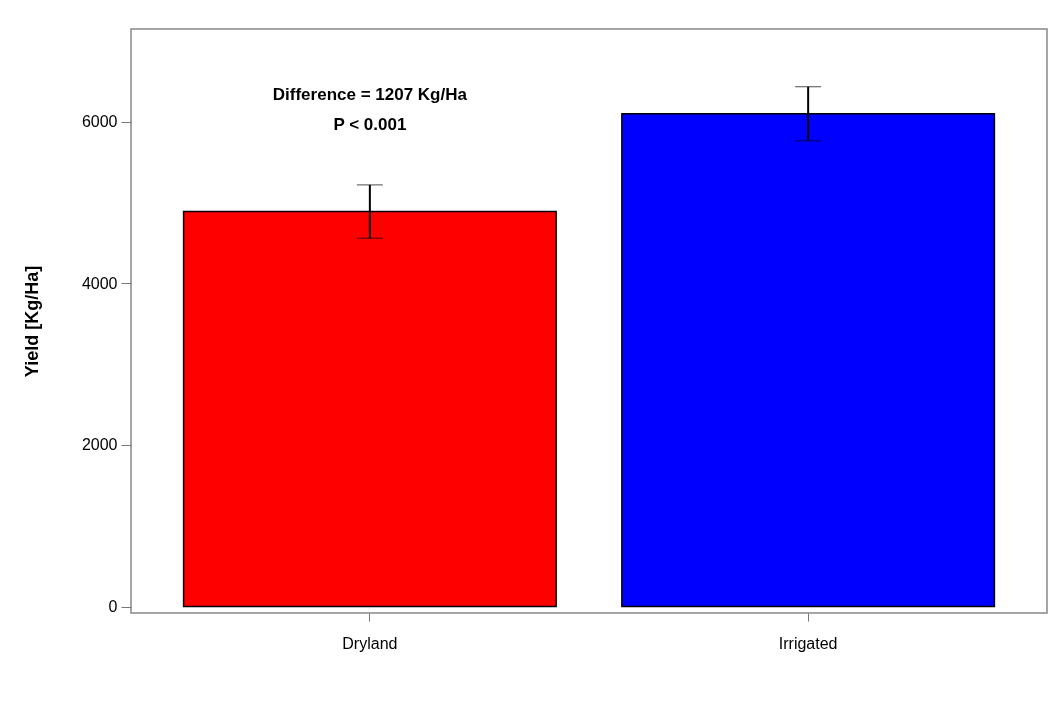 The image size is (1050, 711). What do you see at coordinates (113, 607) in the screenshot?
I see `y-tick-label: 0` at bounding box center [113, 607].